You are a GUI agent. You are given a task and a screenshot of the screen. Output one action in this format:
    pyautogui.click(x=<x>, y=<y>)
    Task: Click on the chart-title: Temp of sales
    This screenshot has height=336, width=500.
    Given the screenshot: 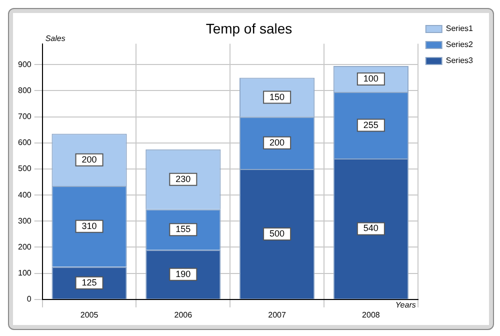 What is the action you would take?
    pyautogui.click(x=249, y=28)
    